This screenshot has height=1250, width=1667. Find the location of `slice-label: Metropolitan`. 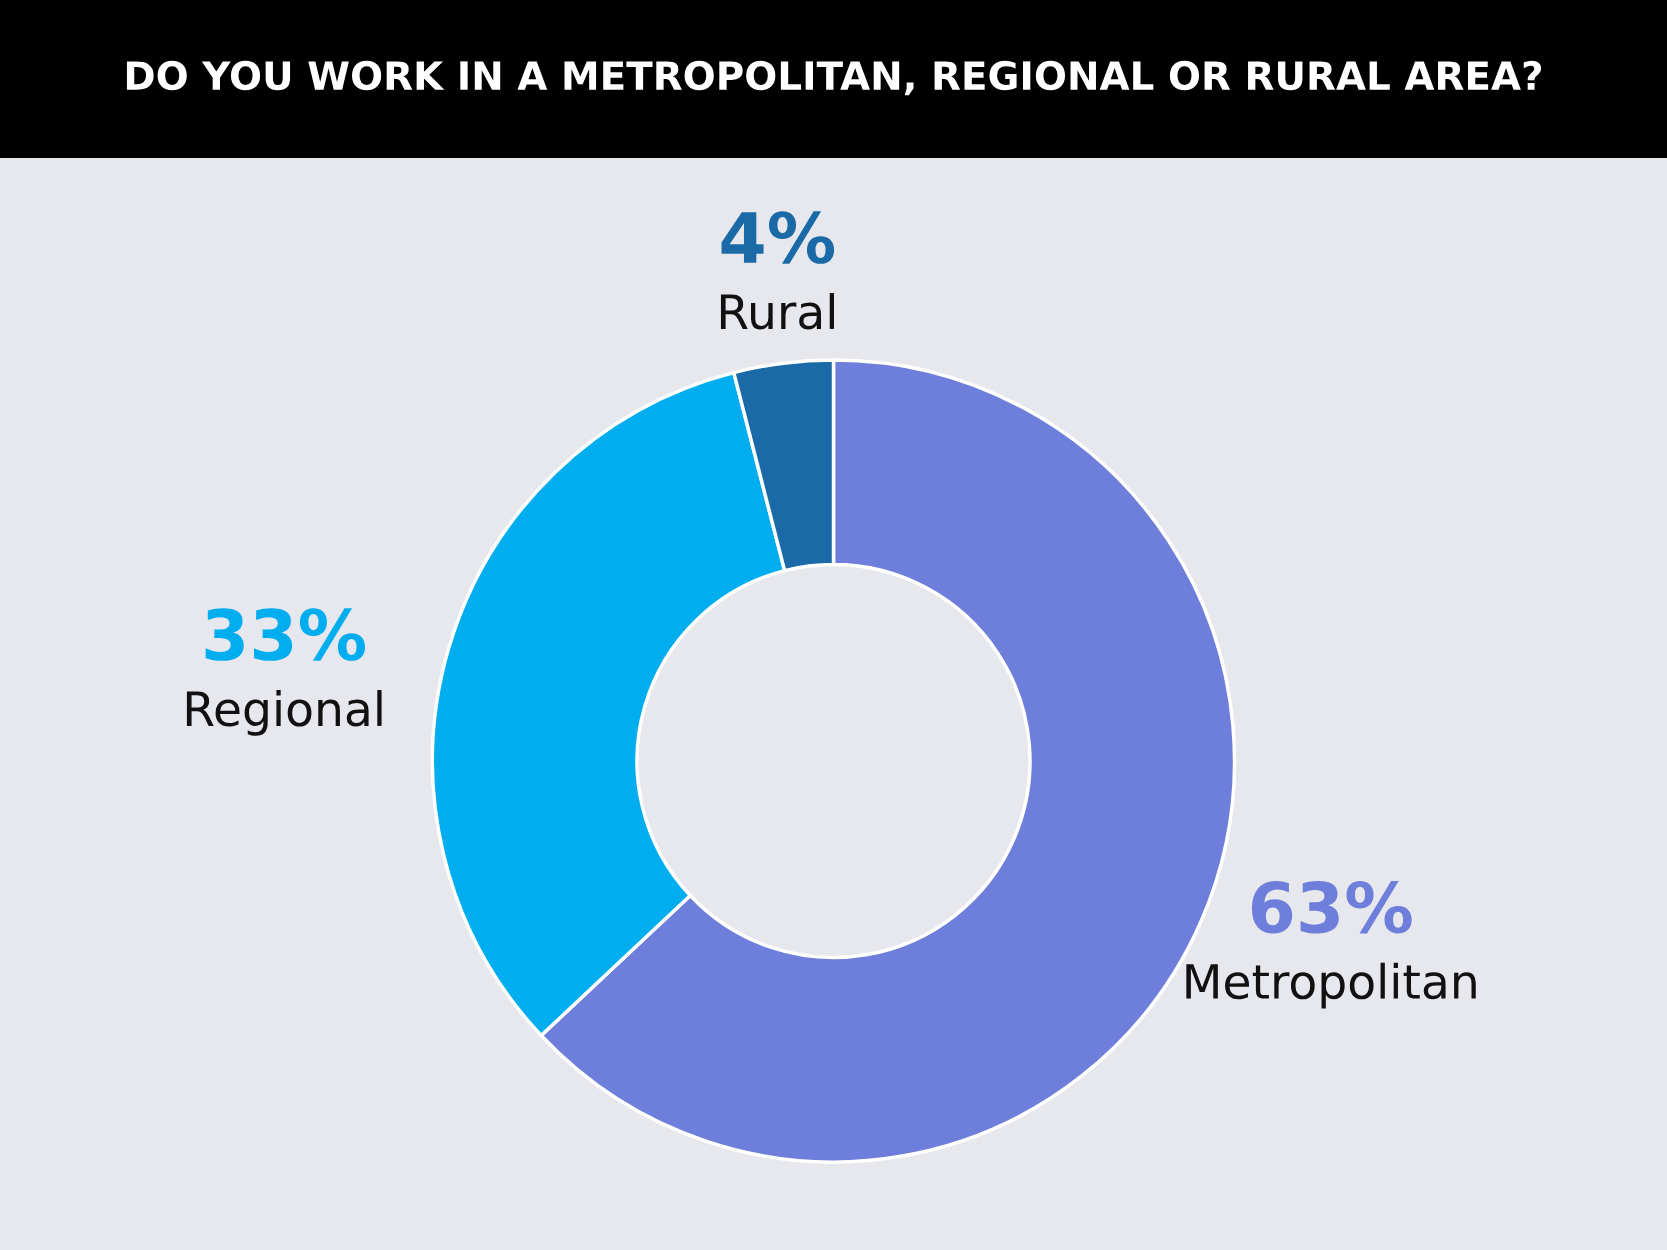

slice-label: Metropolitan is located at coordinates (1331, 985).